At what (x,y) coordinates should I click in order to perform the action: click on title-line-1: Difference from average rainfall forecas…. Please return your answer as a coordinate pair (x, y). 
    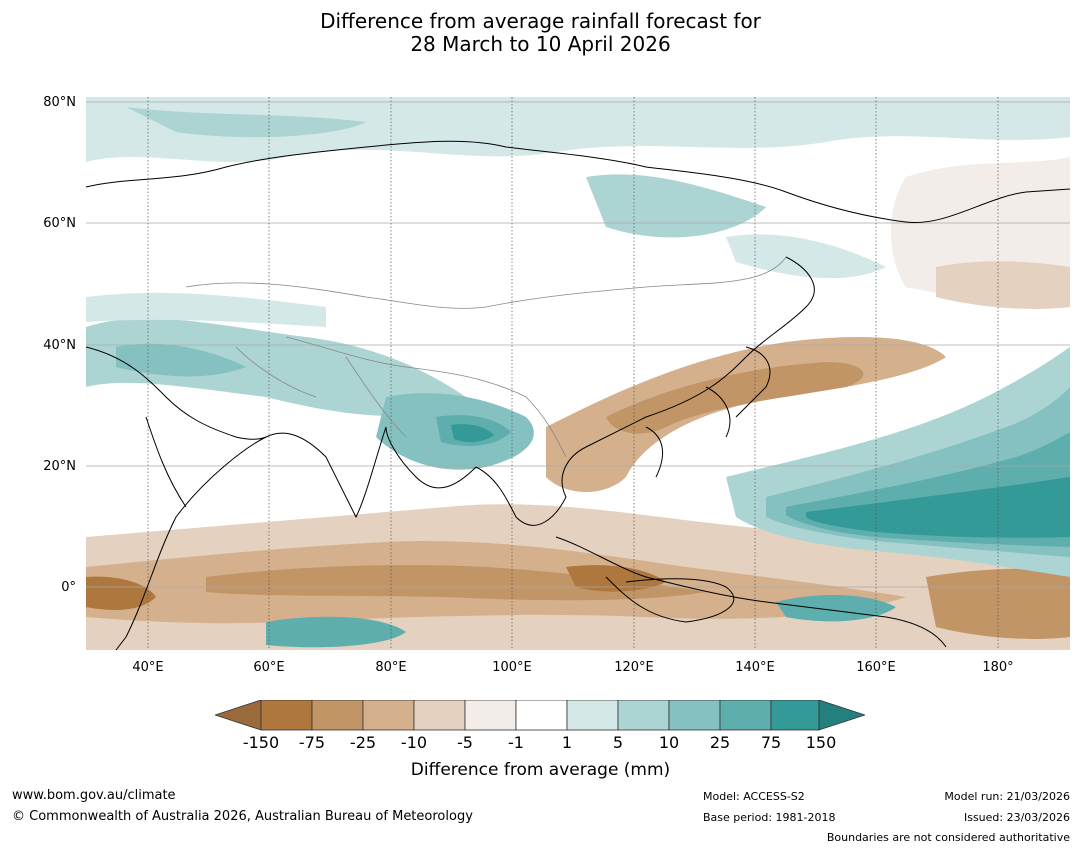
    Looking at the image, I should click on (540, 21).